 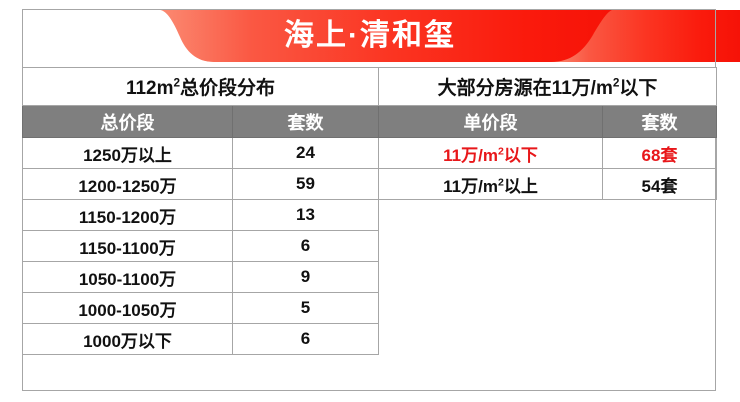 What do you see at coordinates (616, 83) in the screenshot?
I see `right-title-superscript: 2` at bounding box center [616, 83].